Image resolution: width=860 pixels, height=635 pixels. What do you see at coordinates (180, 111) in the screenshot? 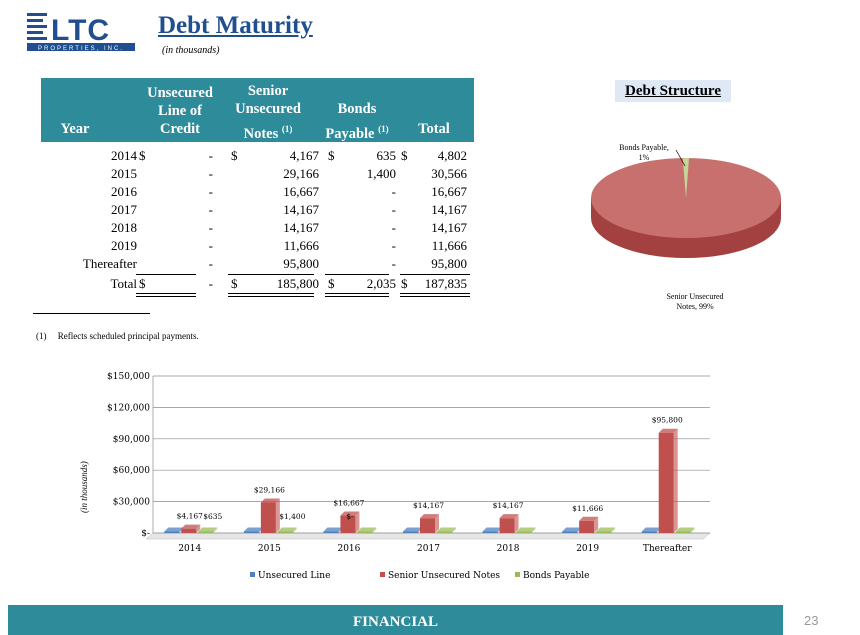
I see `header-loc-2: Line of` at bounding box center [180, 111].